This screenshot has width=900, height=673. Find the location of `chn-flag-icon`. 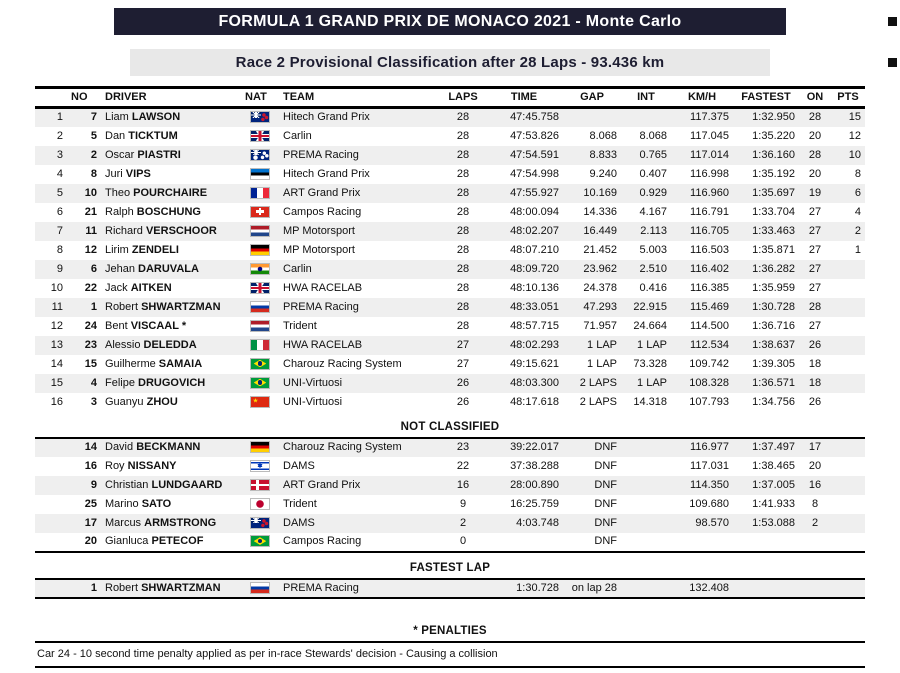

chn-flag-icon is located at coordinates (260, 401).